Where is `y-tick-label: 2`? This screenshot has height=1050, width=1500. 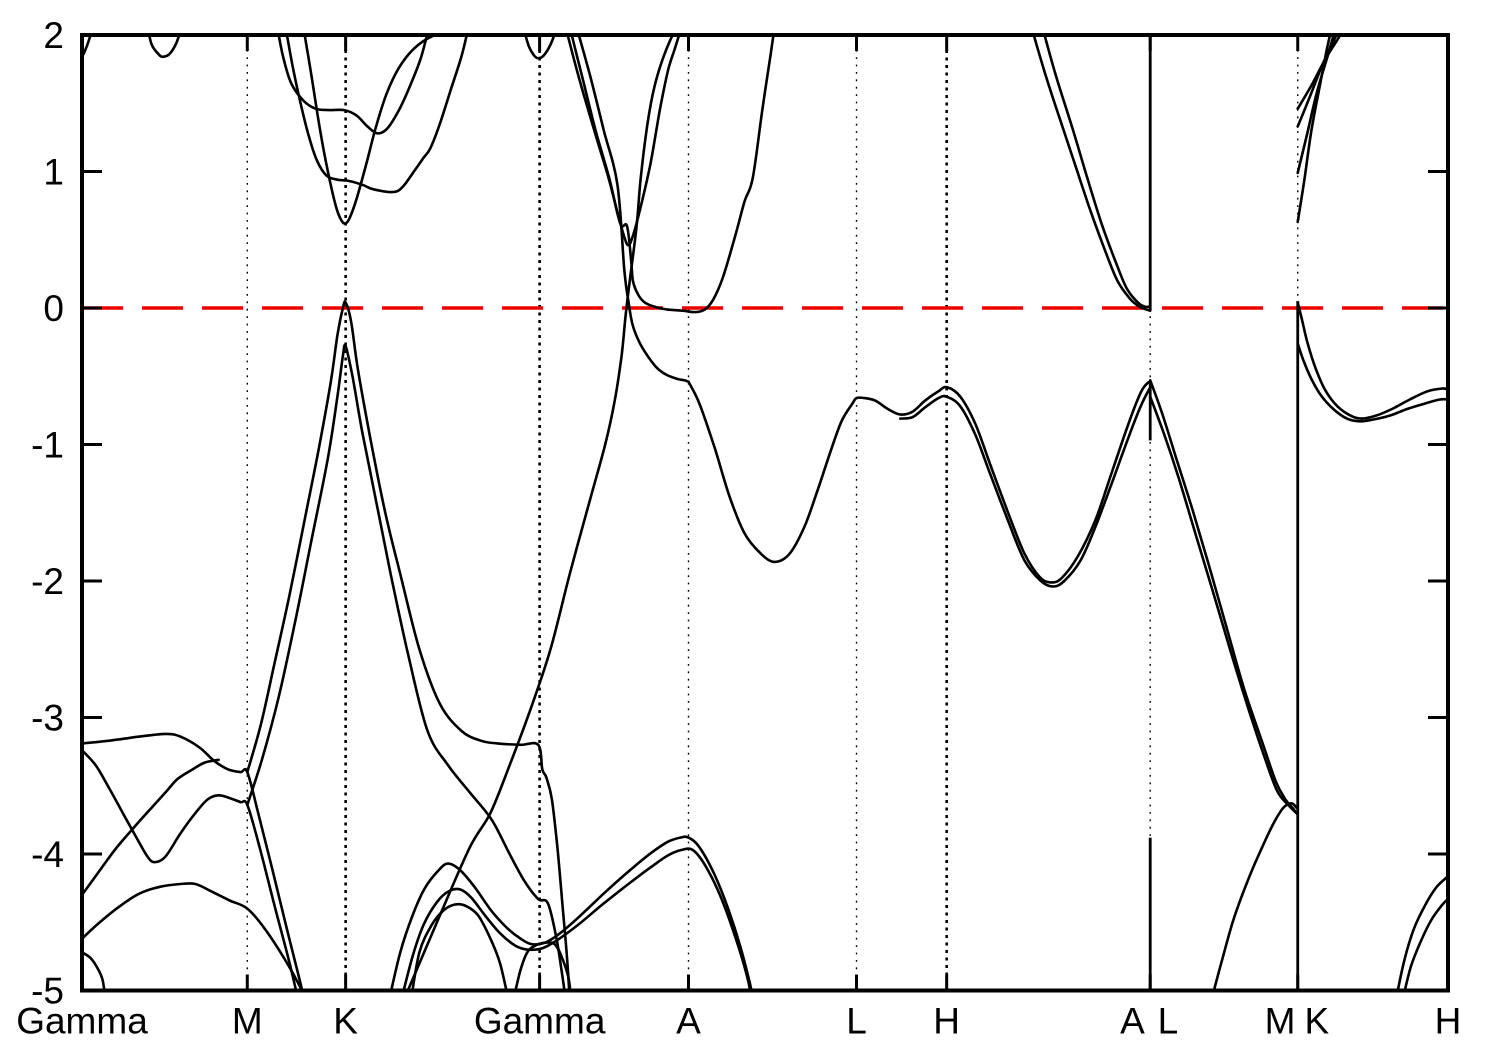
y-tick-label: 2 is located at coordinates (53, 35).